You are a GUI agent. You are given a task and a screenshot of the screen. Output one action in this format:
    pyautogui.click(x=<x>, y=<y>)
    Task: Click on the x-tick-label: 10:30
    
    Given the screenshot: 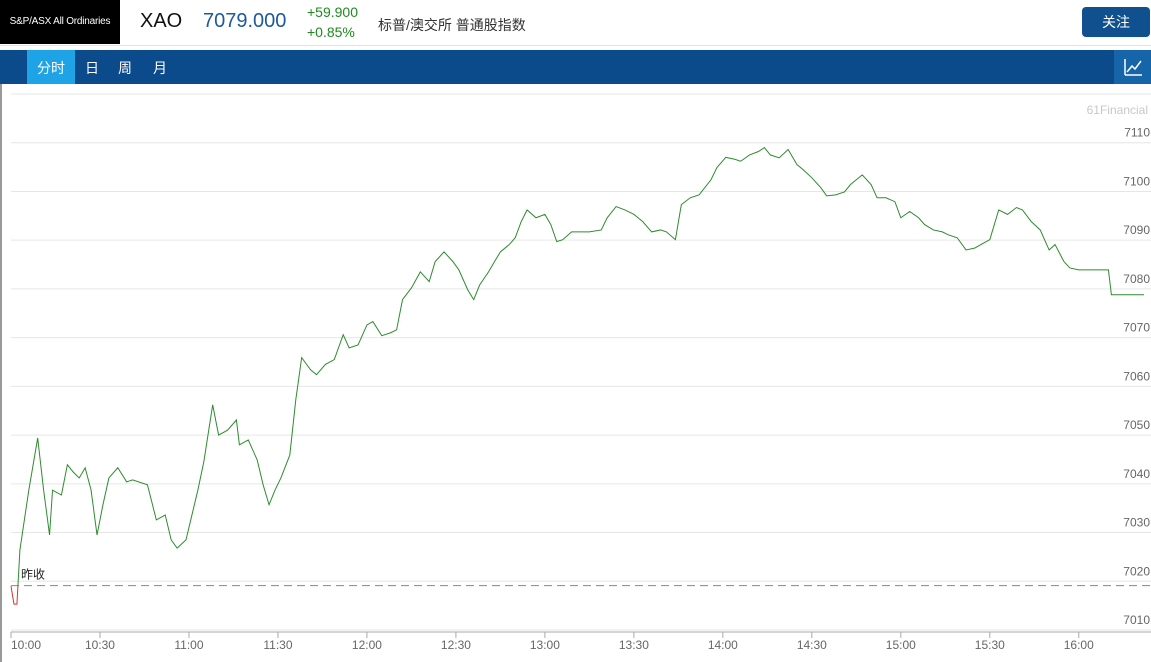 What is the action you would take?
    pyautogui.click(x=100, y=645)
    